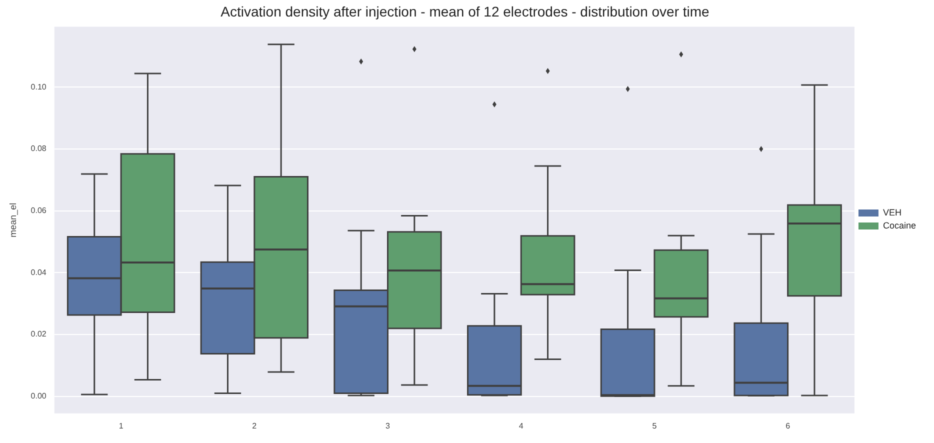 The height and width of the screenshot is (443, 934). What do you see at coordinates (255, 425) in the screenshot?
I see `x-tick-label: 2` at bounding box center [255, 425].